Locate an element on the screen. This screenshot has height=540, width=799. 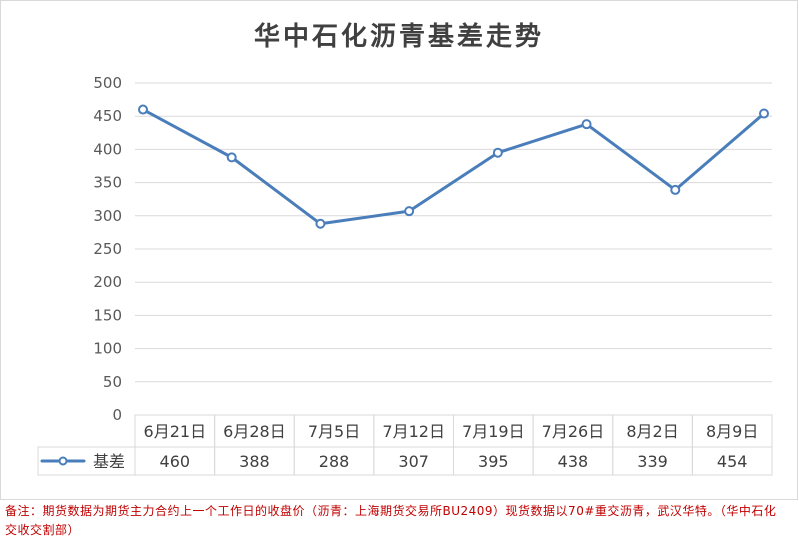
value-label: 460 is located at coordinates (175, 461).